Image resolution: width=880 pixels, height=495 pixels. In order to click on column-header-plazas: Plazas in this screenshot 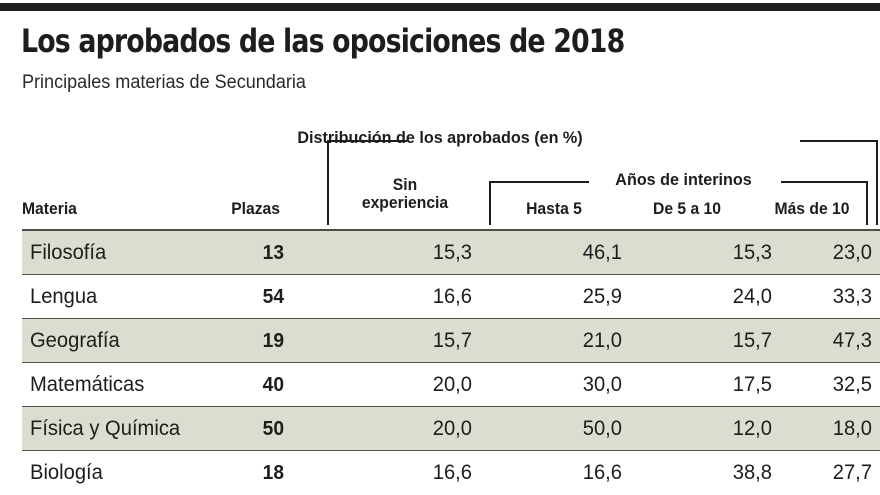, I will do `click(255, 209)`.